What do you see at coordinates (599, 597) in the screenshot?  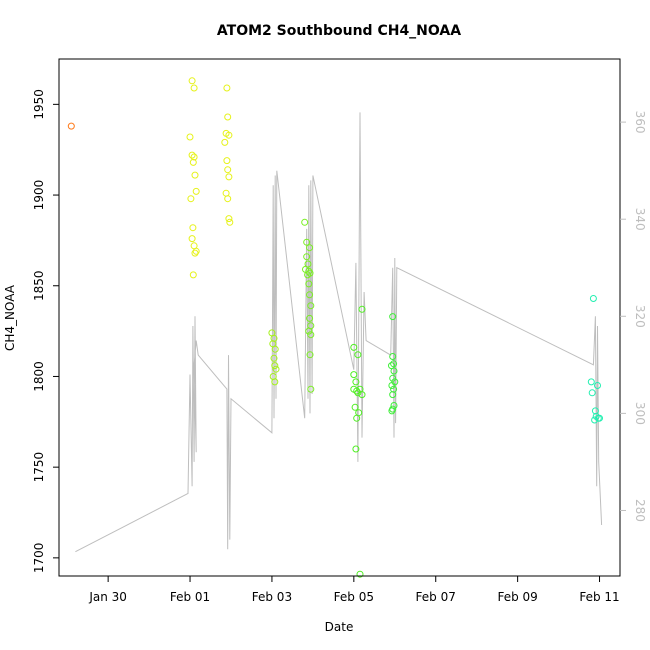 I see `x-tick-label: Feb 11` at bounding box center [599, 597].